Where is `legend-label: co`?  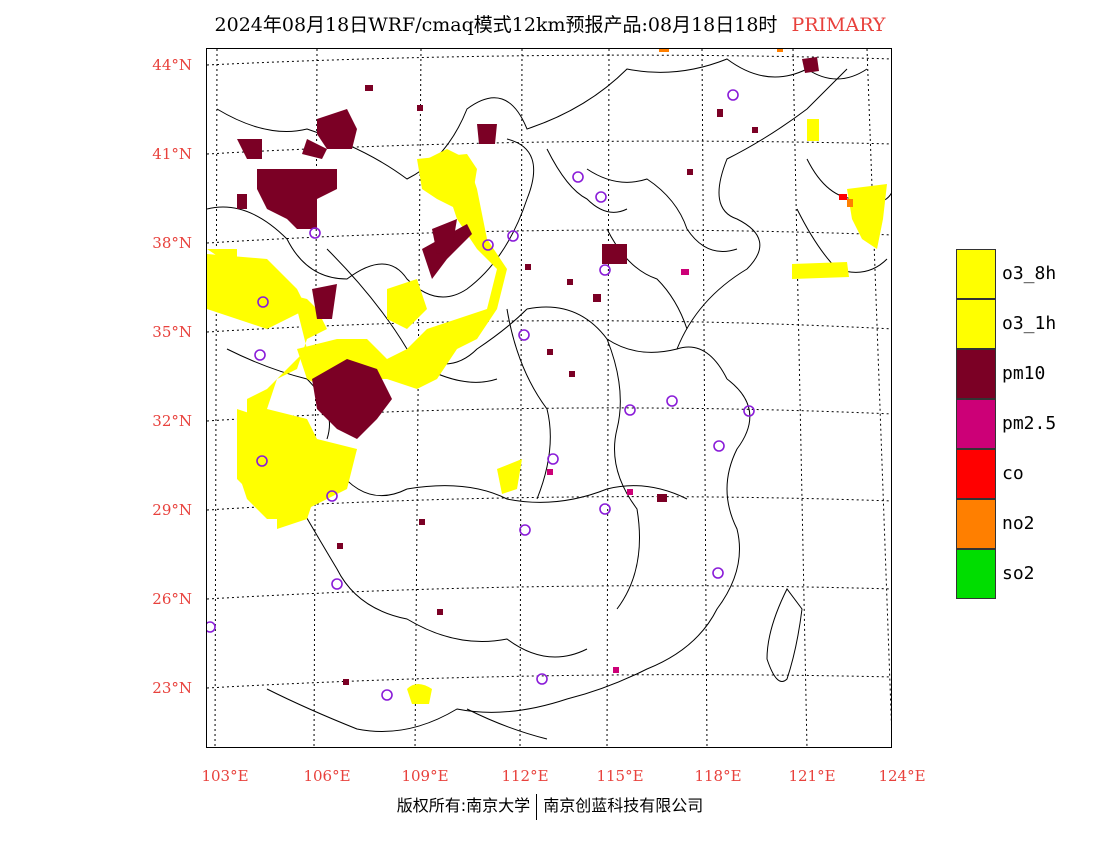 legend-label: co is located at coordinates (1013, 473).